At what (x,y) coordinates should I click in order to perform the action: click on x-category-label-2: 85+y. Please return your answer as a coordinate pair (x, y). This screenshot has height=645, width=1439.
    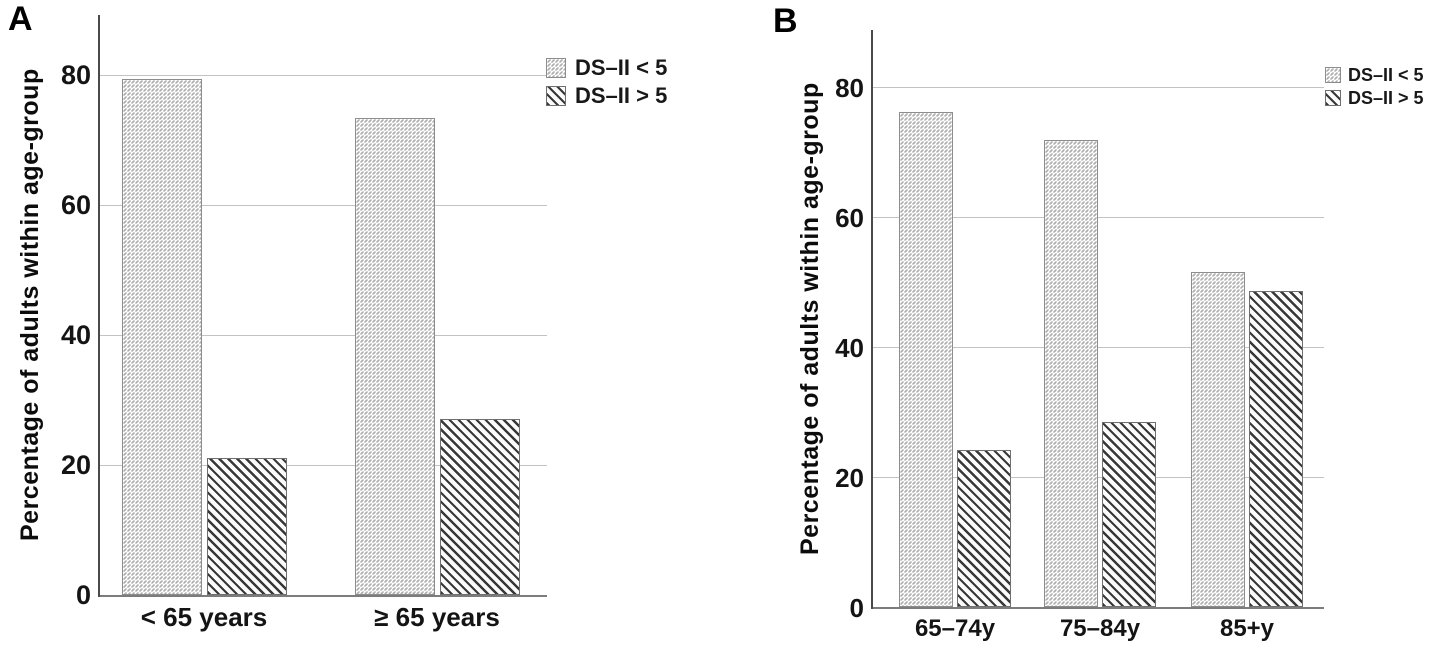
    Looking at the image, I should click on (1247, 628).